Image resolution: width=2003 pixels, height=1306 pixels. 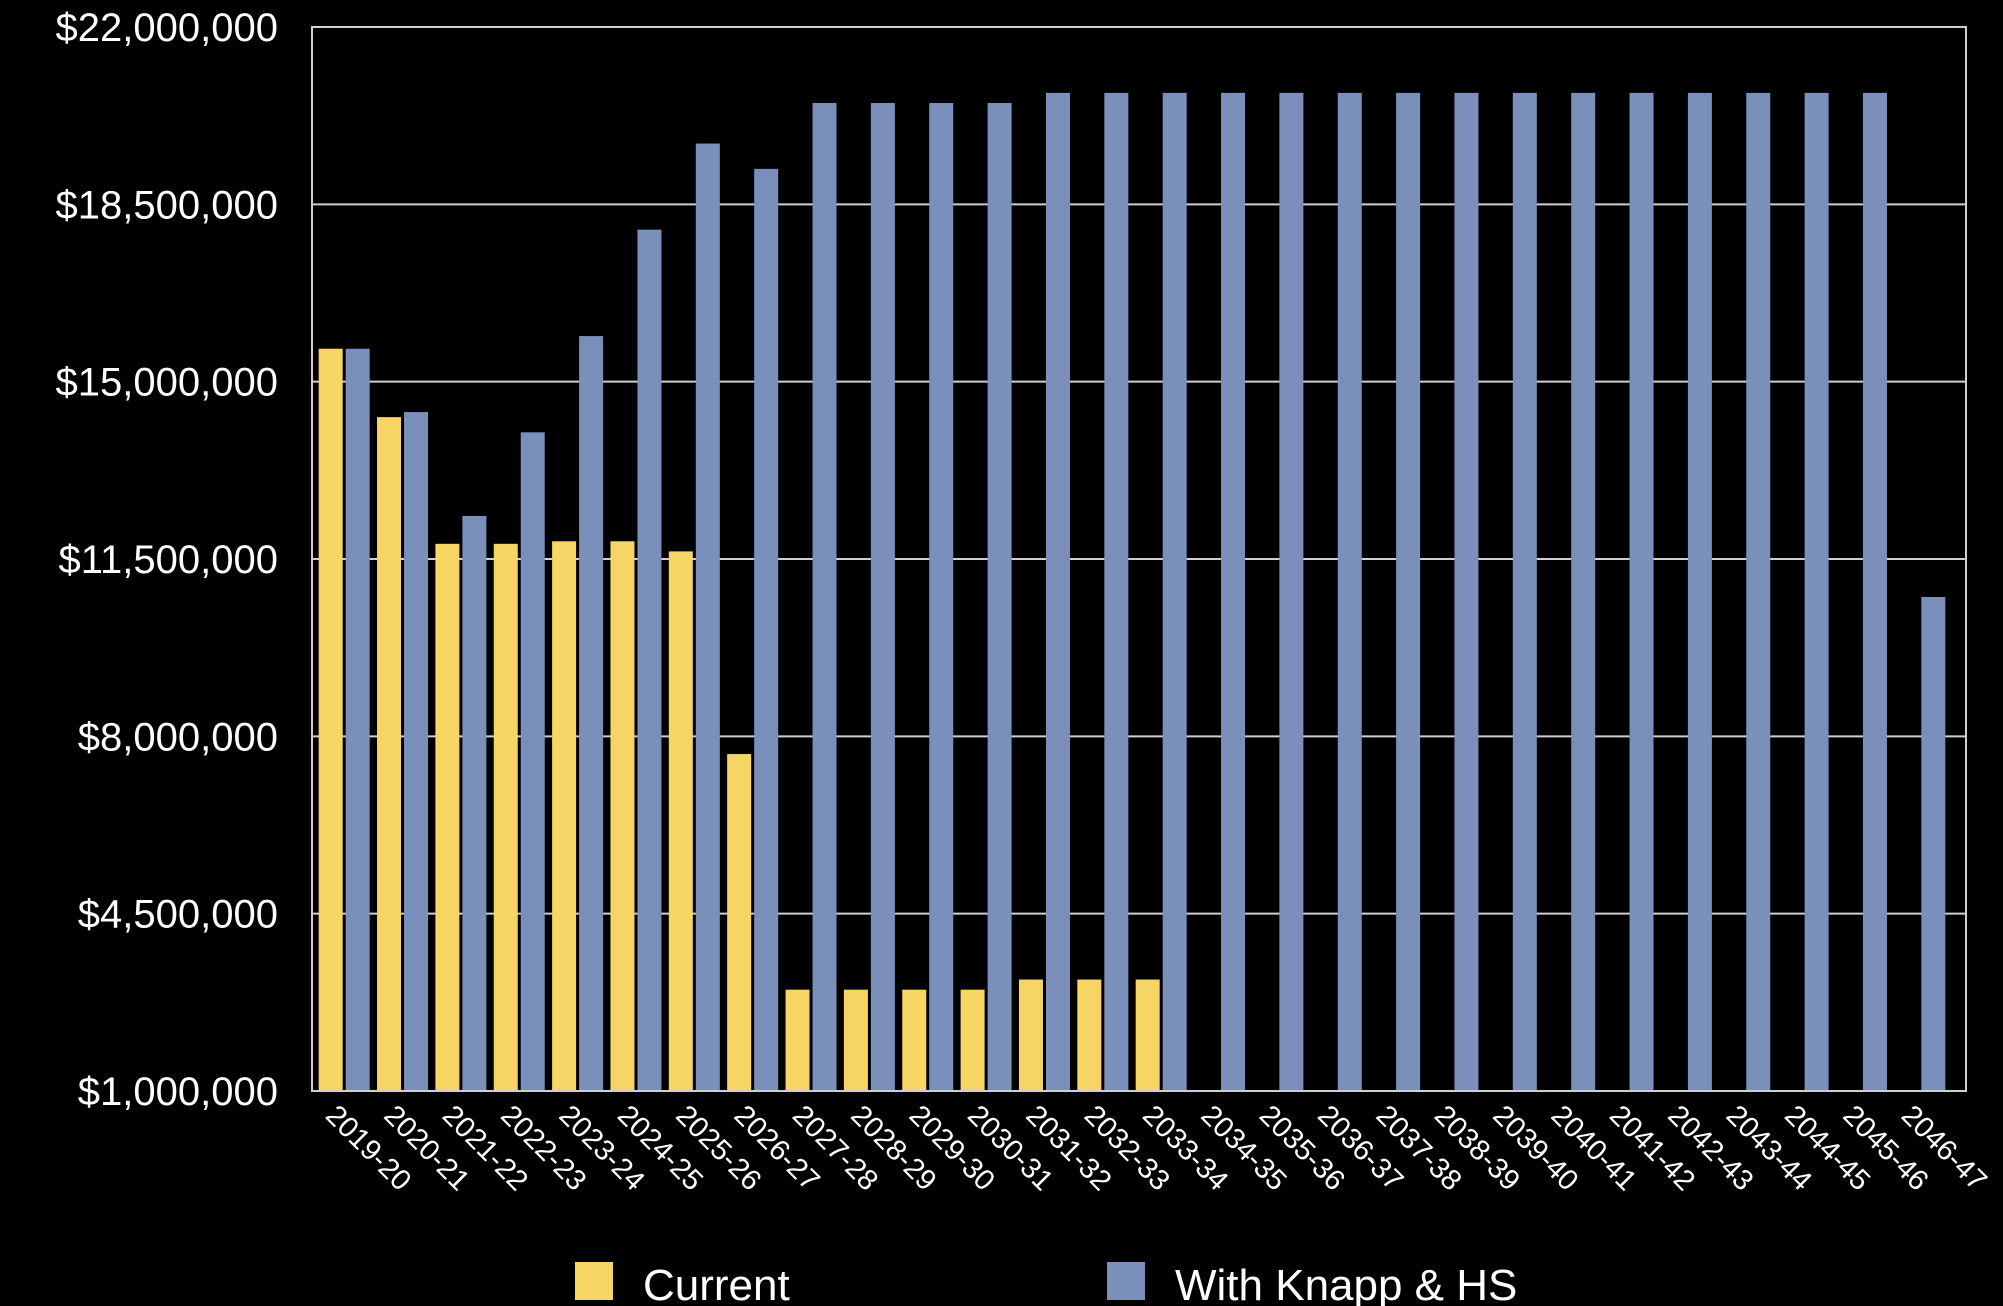 What do you see at coordinates (178, 1092) in the screenshot?
I see `y-tick-label: $1,000,000` at bounding box center [178, 1092].